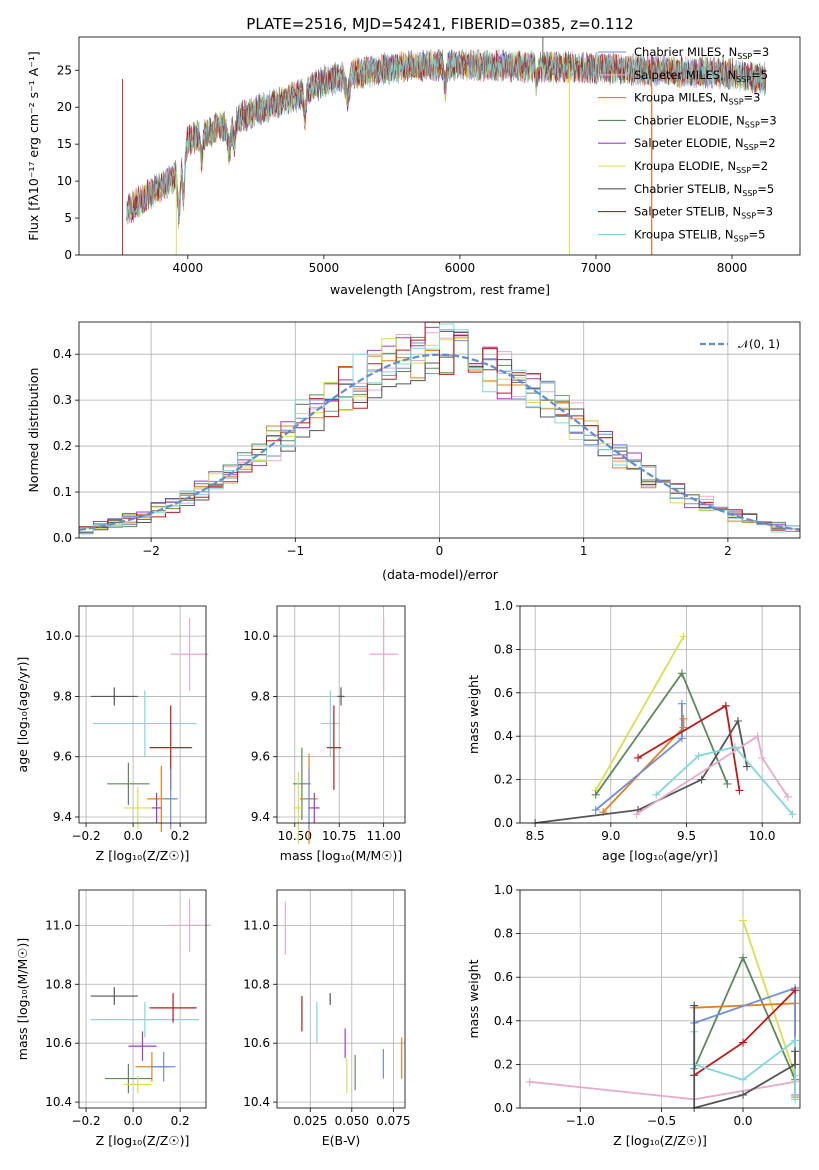 The width and height of the screenshot is (819, 1170). I want to click on weight-vs-Z-ytick-label: 0.6, so click(503, 977).